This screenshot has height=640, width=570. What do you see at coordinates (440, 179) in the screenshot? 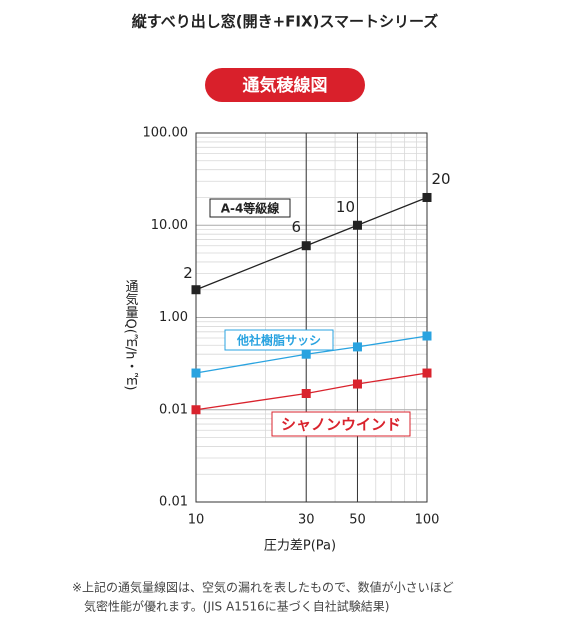
I see `data-label: 20` at bounding box center [440, 179].